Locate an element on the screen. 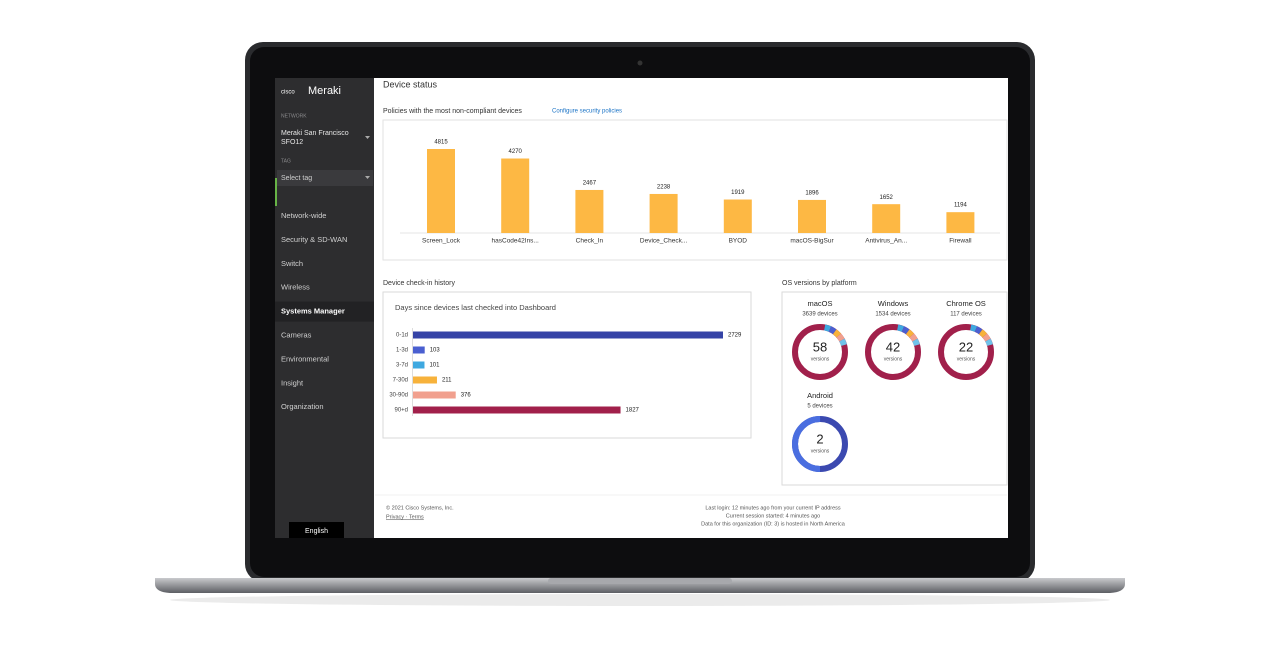  version-count: 22 is located at coordinates (966, 346).